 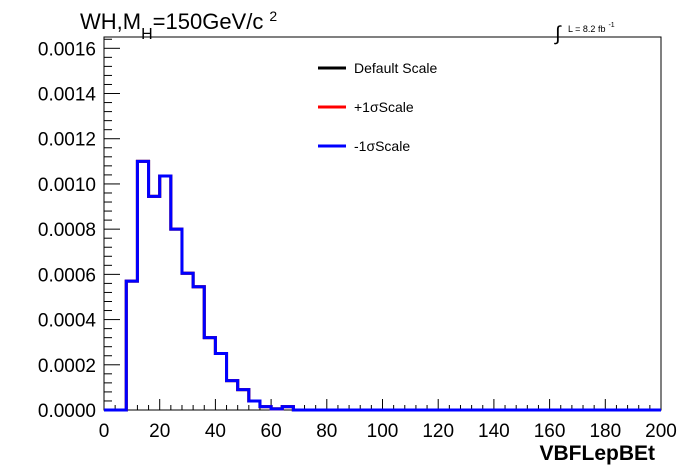 I want to click on y-tick-label: 0.0012, so click(x=67, y=140).